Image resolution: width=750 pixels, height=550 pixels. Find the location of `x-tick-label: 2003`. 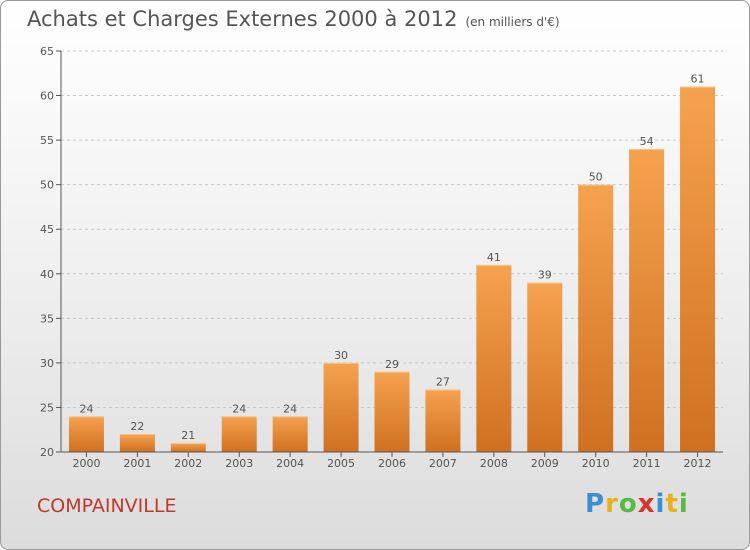

x-tick-label: 2003 is located at coordinates (239, 463).